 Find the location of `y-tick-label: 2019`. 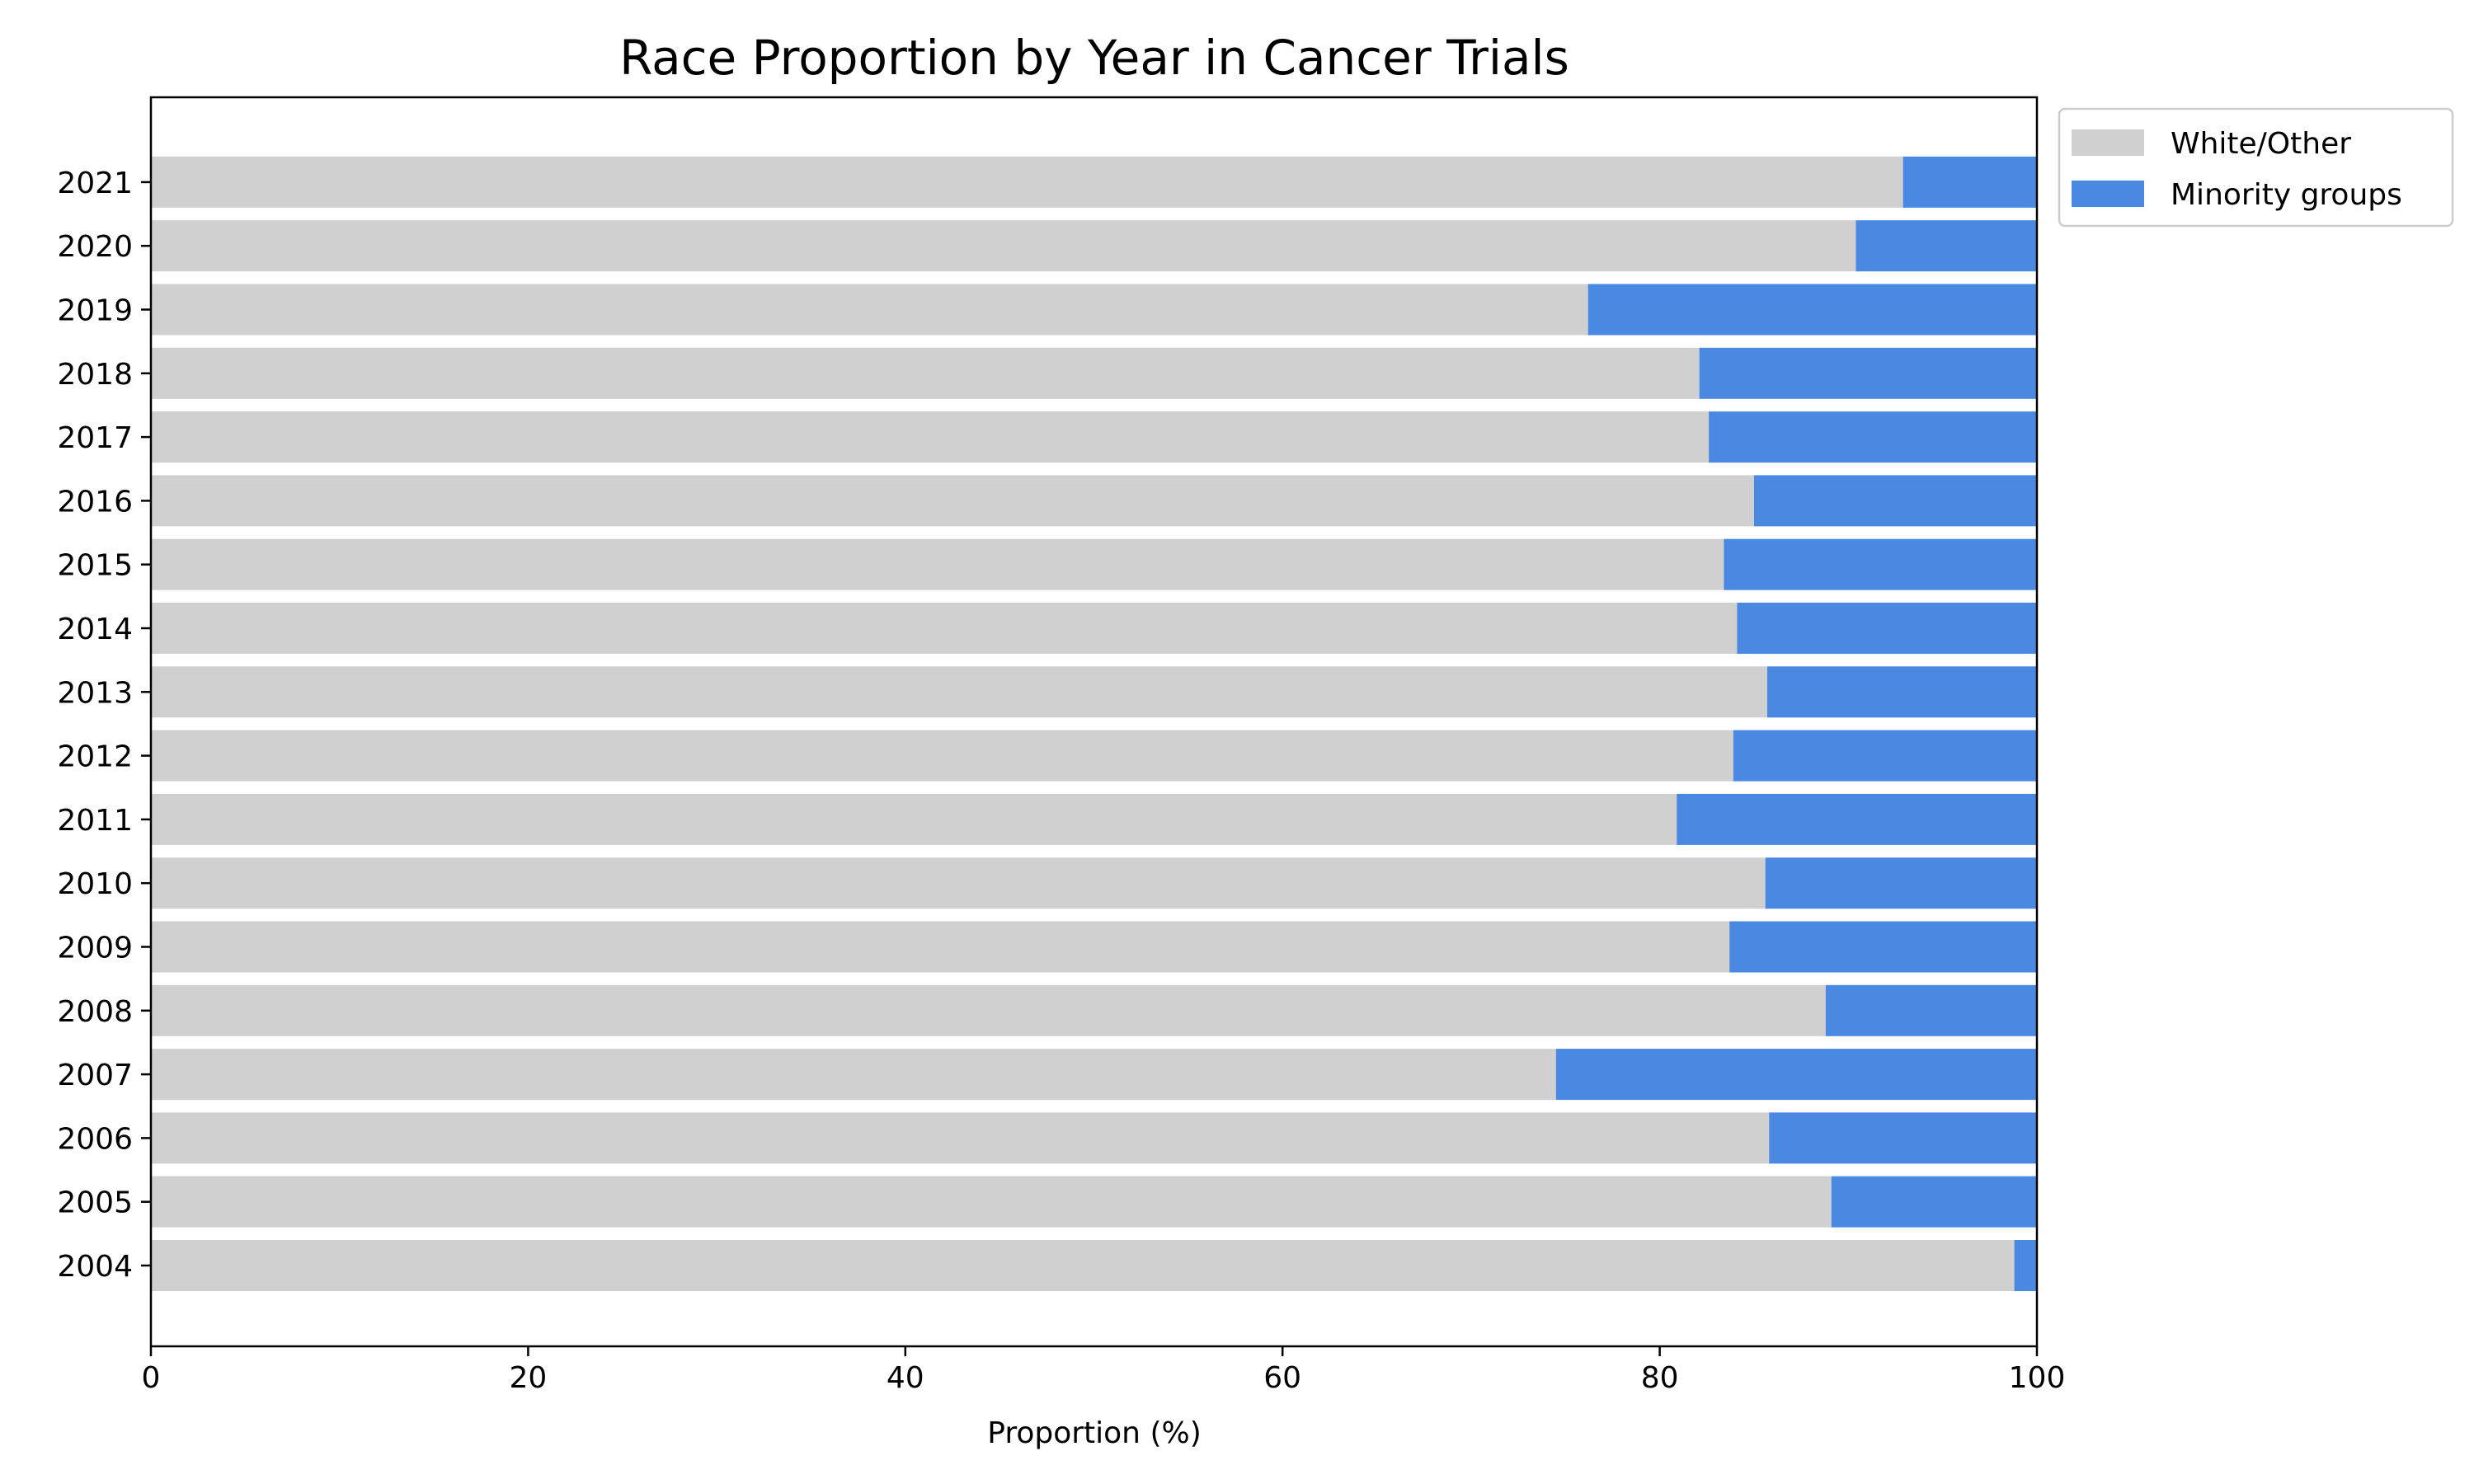

y-tick-label: 2019 is located at coordinates (95, 311).